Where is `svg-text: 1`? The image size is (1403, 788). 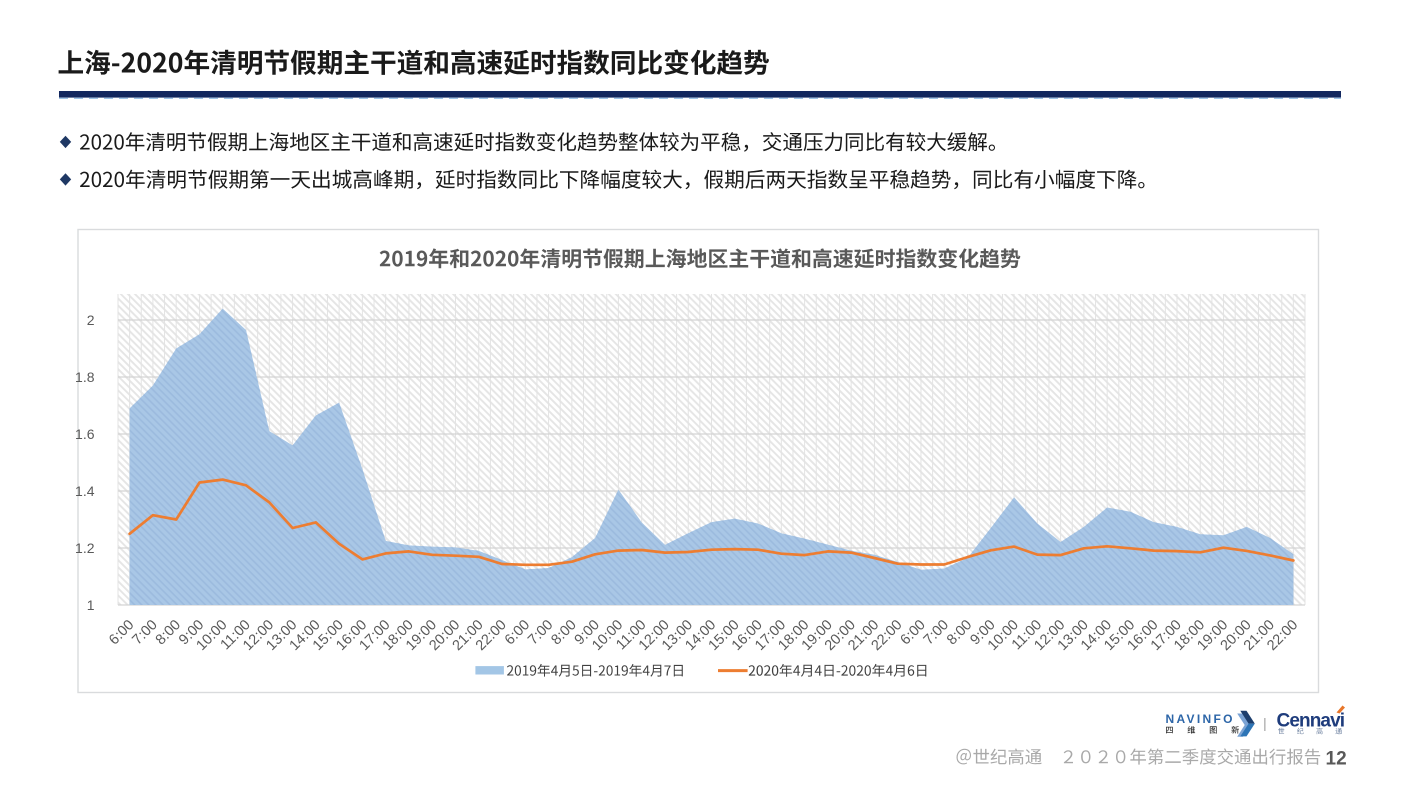 svg-text: 1 is located at coordinates (91, 605).